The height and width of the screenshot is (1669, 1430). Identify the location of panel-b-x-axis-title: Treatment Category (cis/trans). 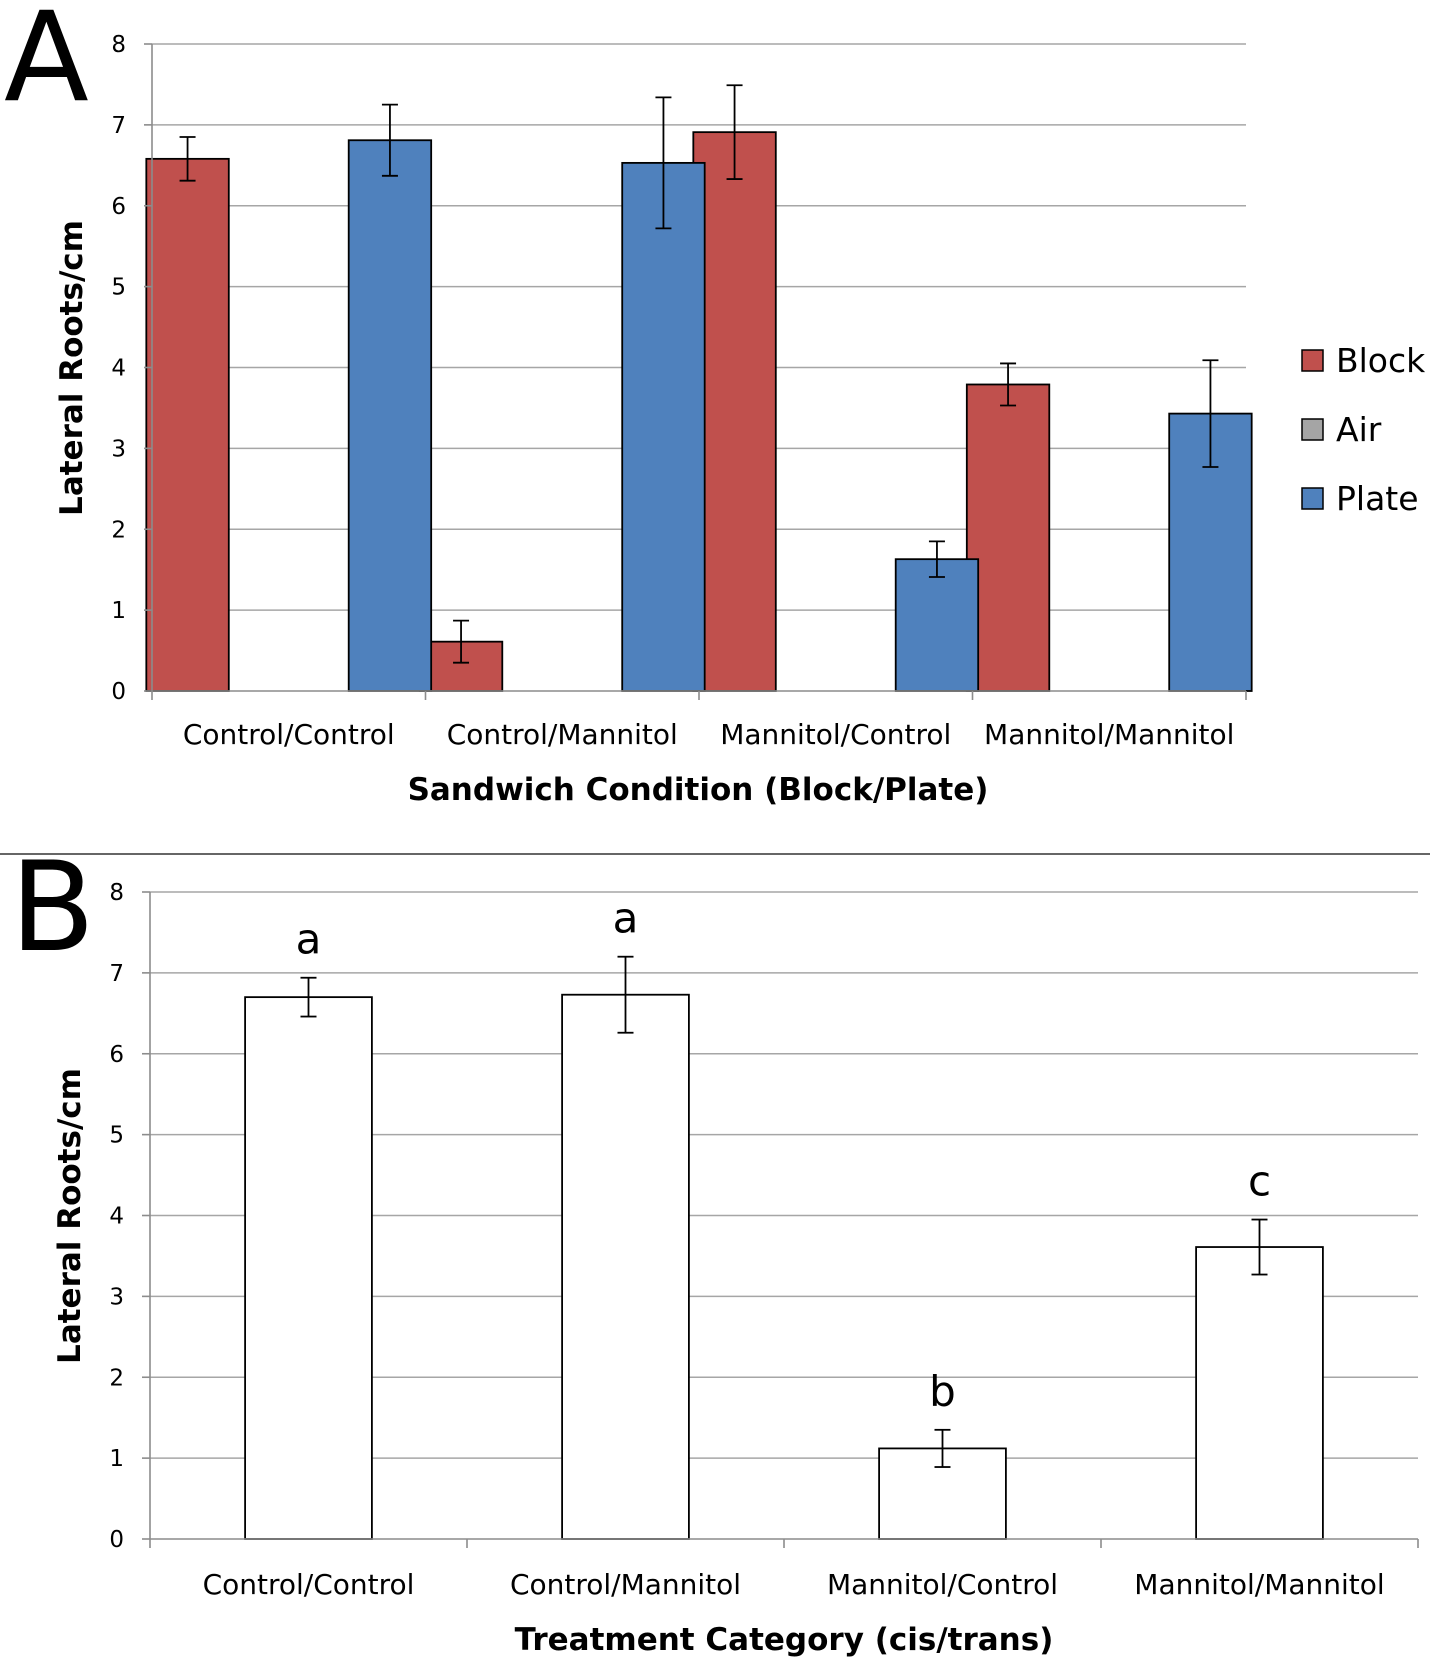
(784, 1640).